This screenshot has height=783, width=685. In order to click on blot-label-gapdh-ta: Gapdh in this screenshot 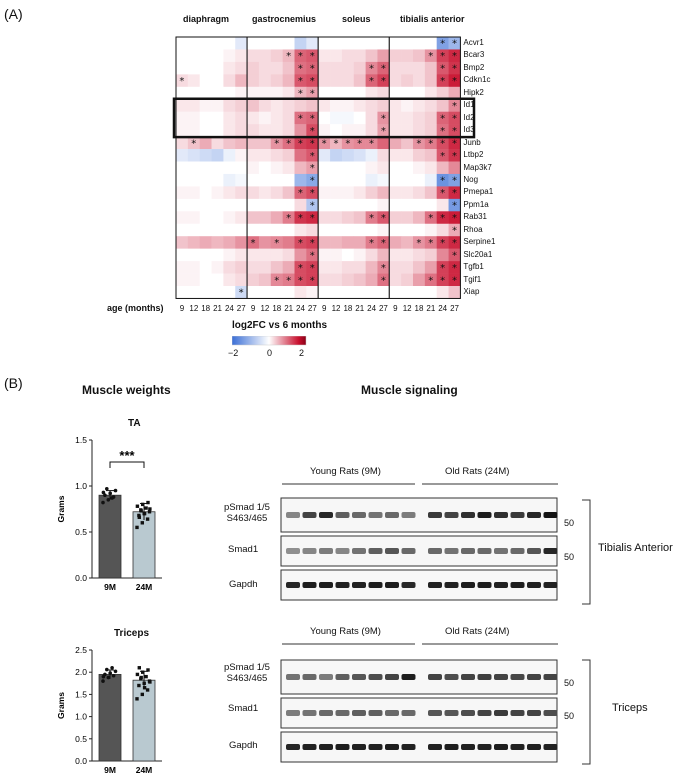, I will do `click(243, 584)`.